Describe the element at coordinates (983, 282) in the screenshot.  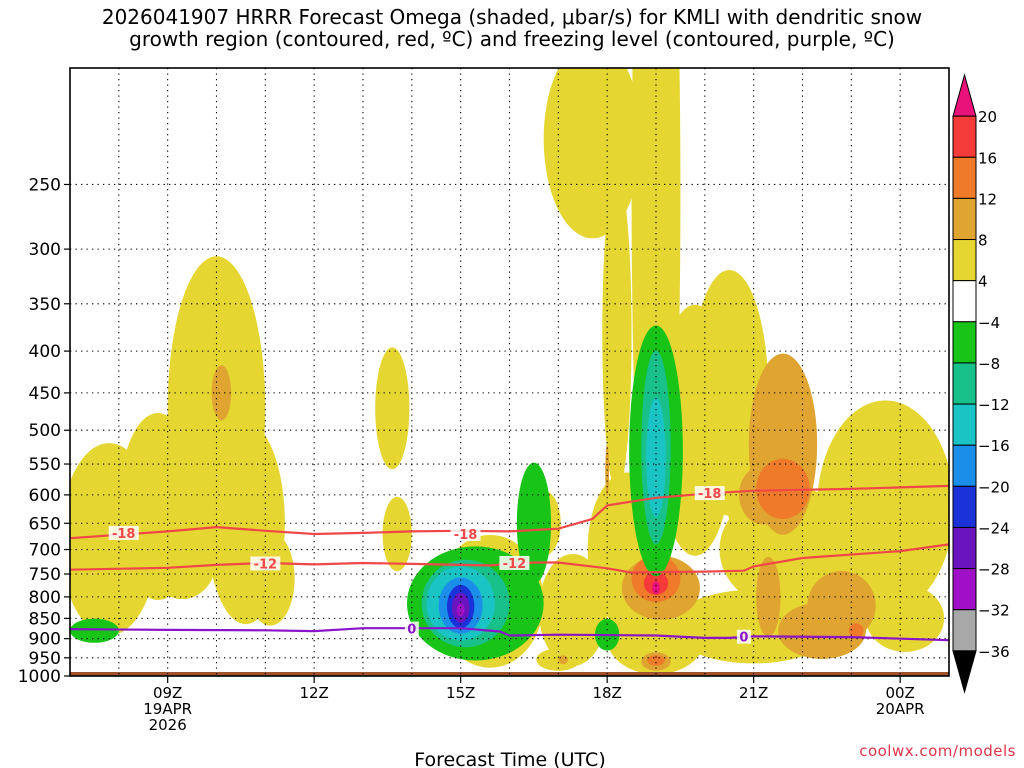
I see `colorbar-label: 4` at that location.